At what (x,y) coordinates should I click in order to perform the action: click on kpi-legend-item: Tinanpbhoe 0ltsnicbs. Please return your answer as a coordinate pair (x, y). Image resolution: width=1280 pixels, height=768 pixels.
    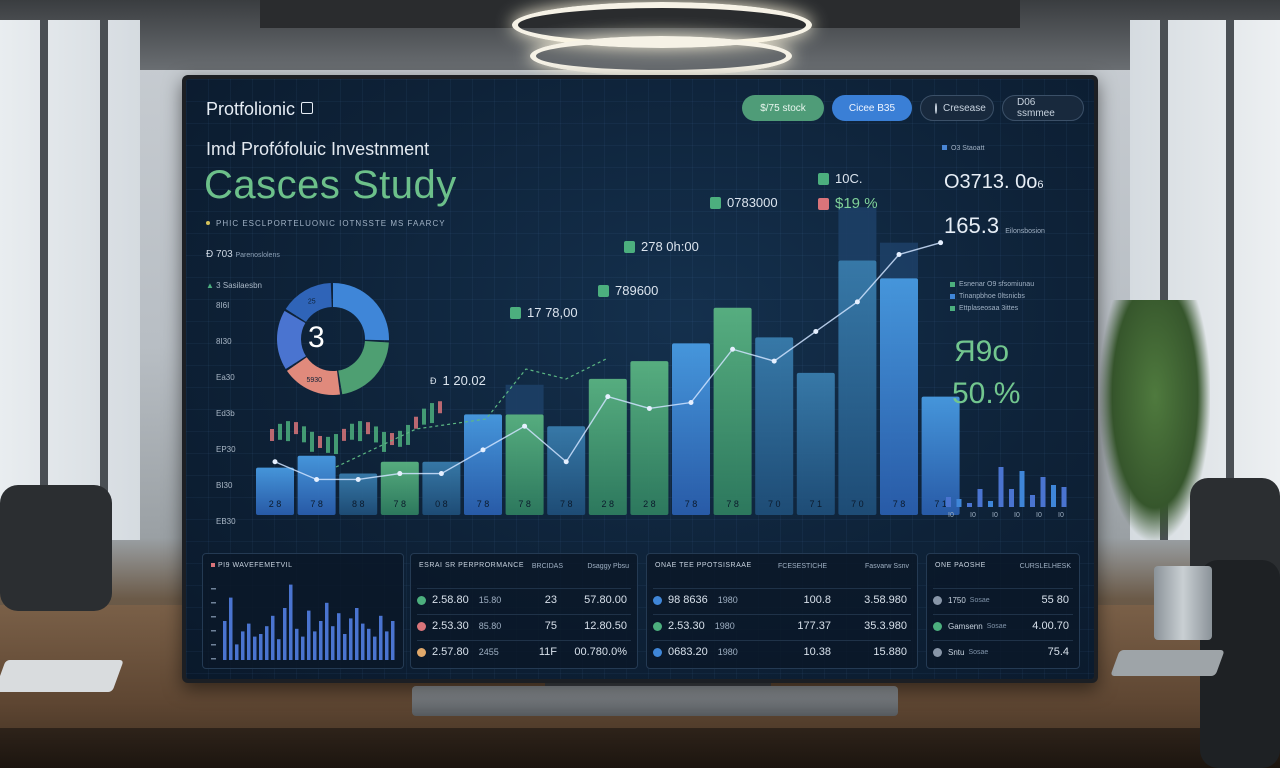
    Looking at the image, I should click on (987, 296).